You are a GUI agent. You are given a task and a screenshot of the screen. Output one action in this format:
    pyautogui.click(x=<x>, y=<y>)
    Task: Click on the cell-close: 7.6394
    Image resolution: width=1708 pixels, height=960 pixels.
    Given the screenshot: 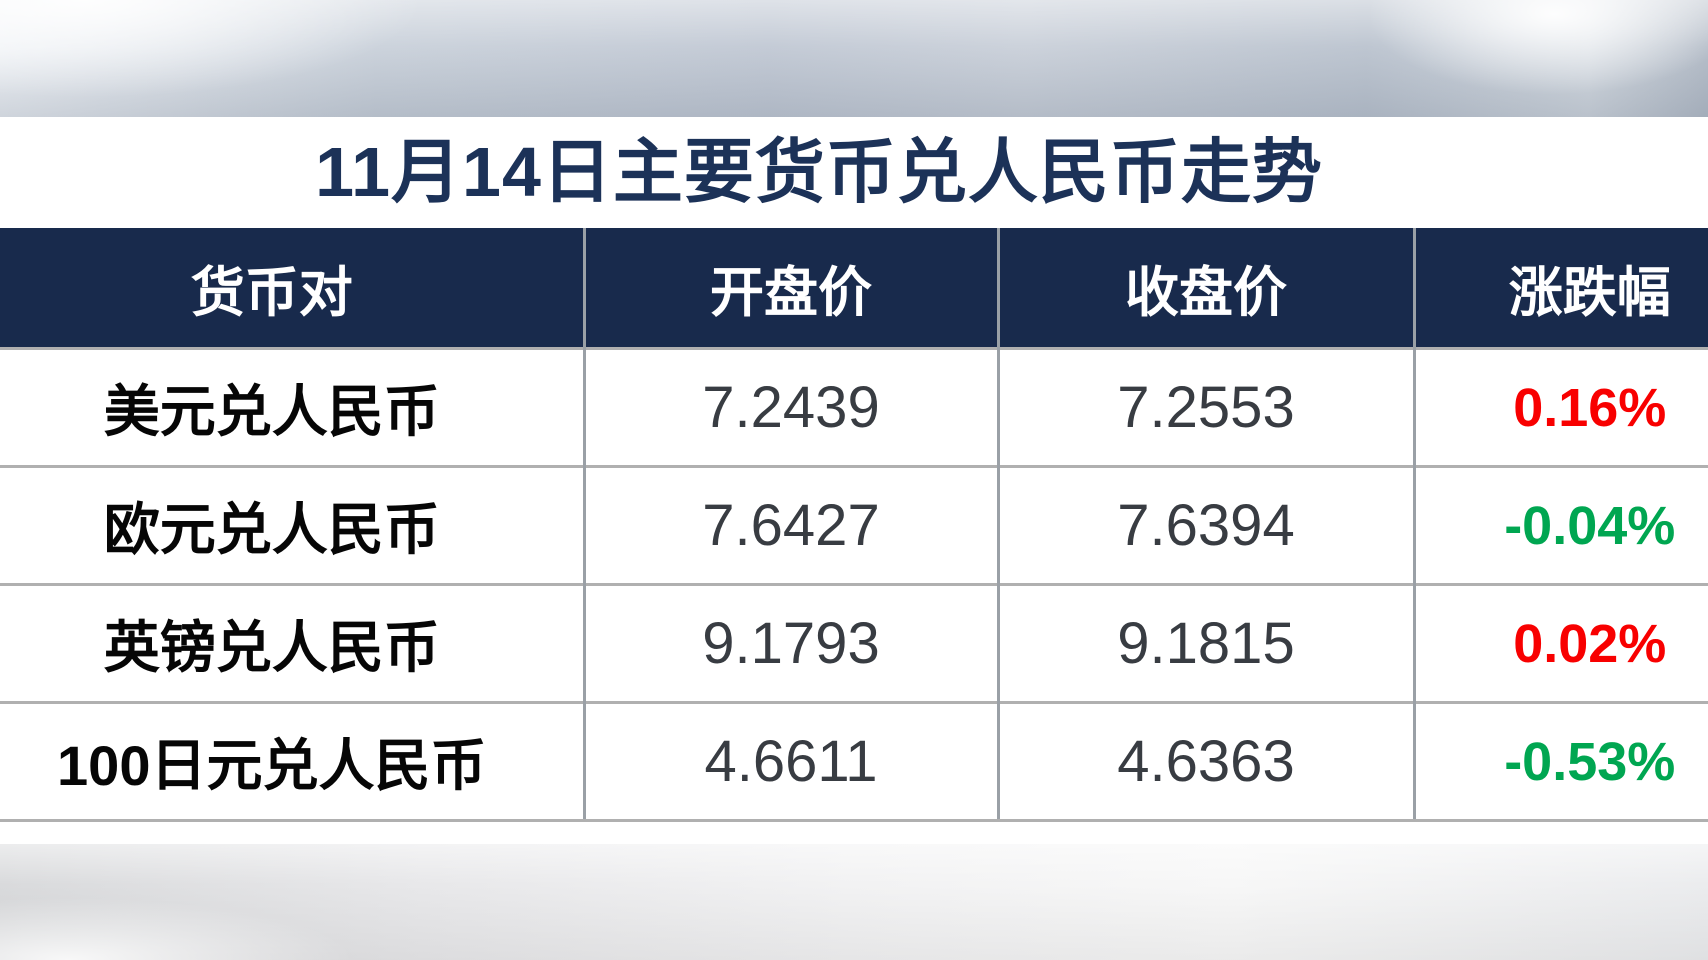 What is the action you would take?
    pyautogui.click(x=1205, y=525)
    